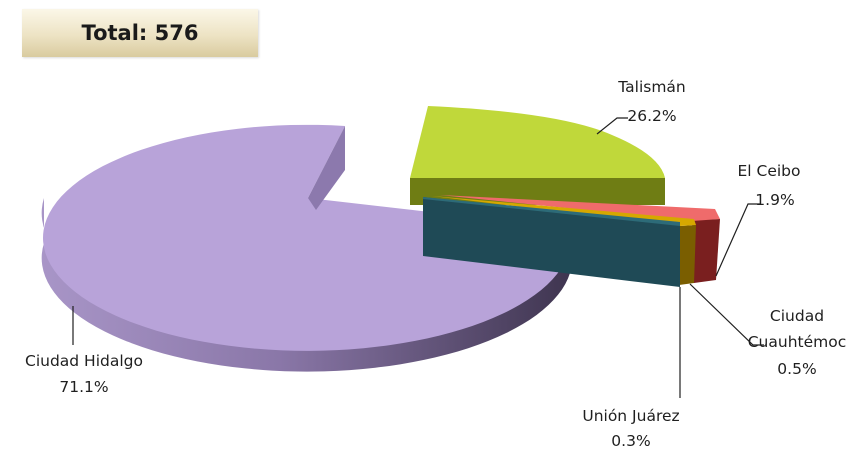 The width and height of the screenshot is (858, 452). Describe the element at coordinates (630, 441) in the screenshot. I see `label-union-juarez-value: 0.3%` at that location.